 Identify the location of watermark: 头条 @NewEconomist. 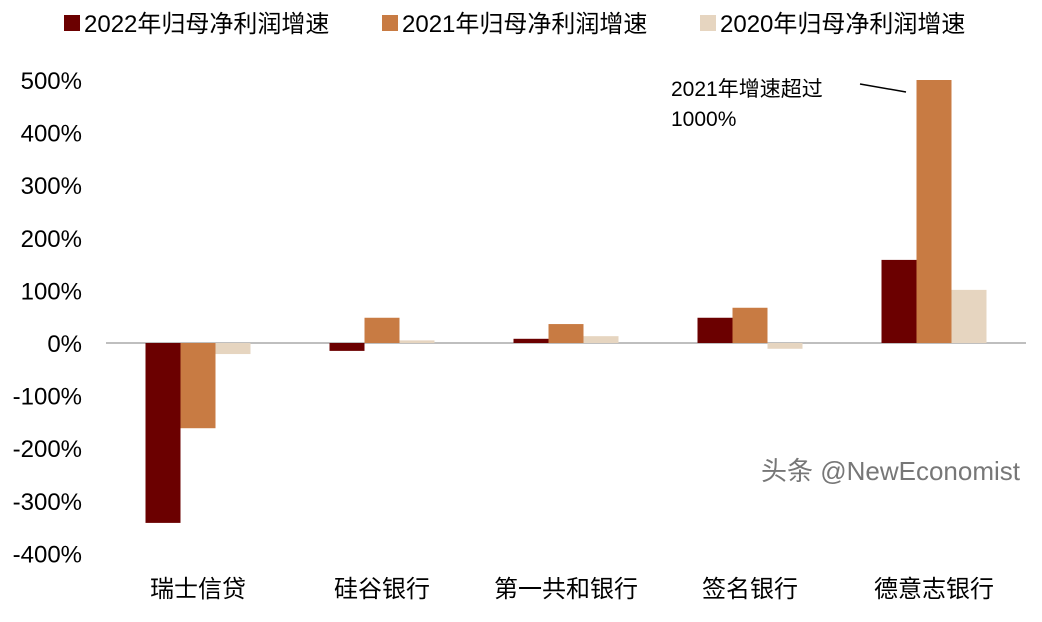
(891, 471).